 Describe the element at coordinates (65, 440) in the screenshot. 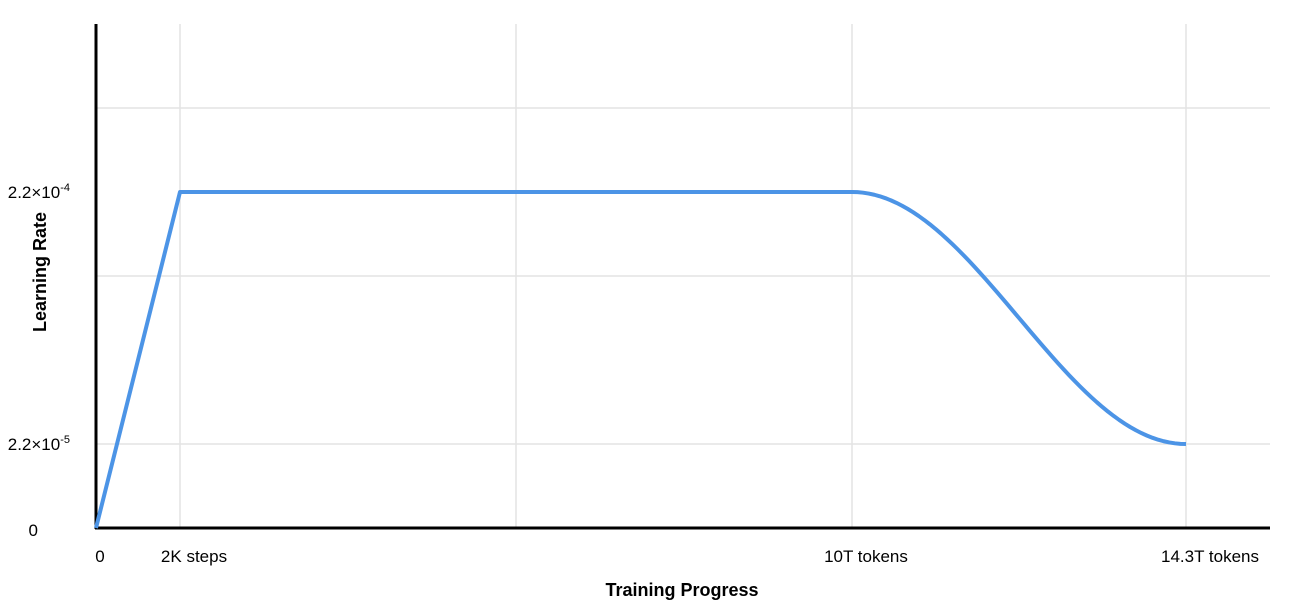

I see `y-tick-exponent: -5` at that location.